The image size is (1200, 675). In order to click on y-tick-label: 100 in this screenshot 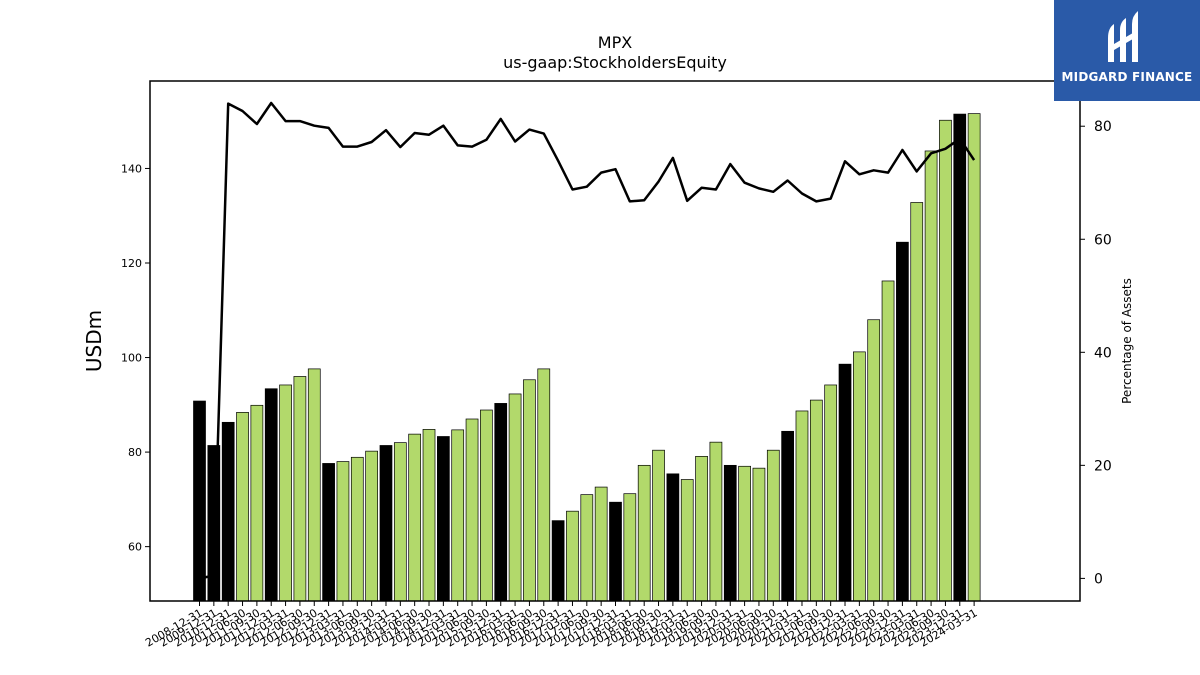, I will do `click(131, 358)`.